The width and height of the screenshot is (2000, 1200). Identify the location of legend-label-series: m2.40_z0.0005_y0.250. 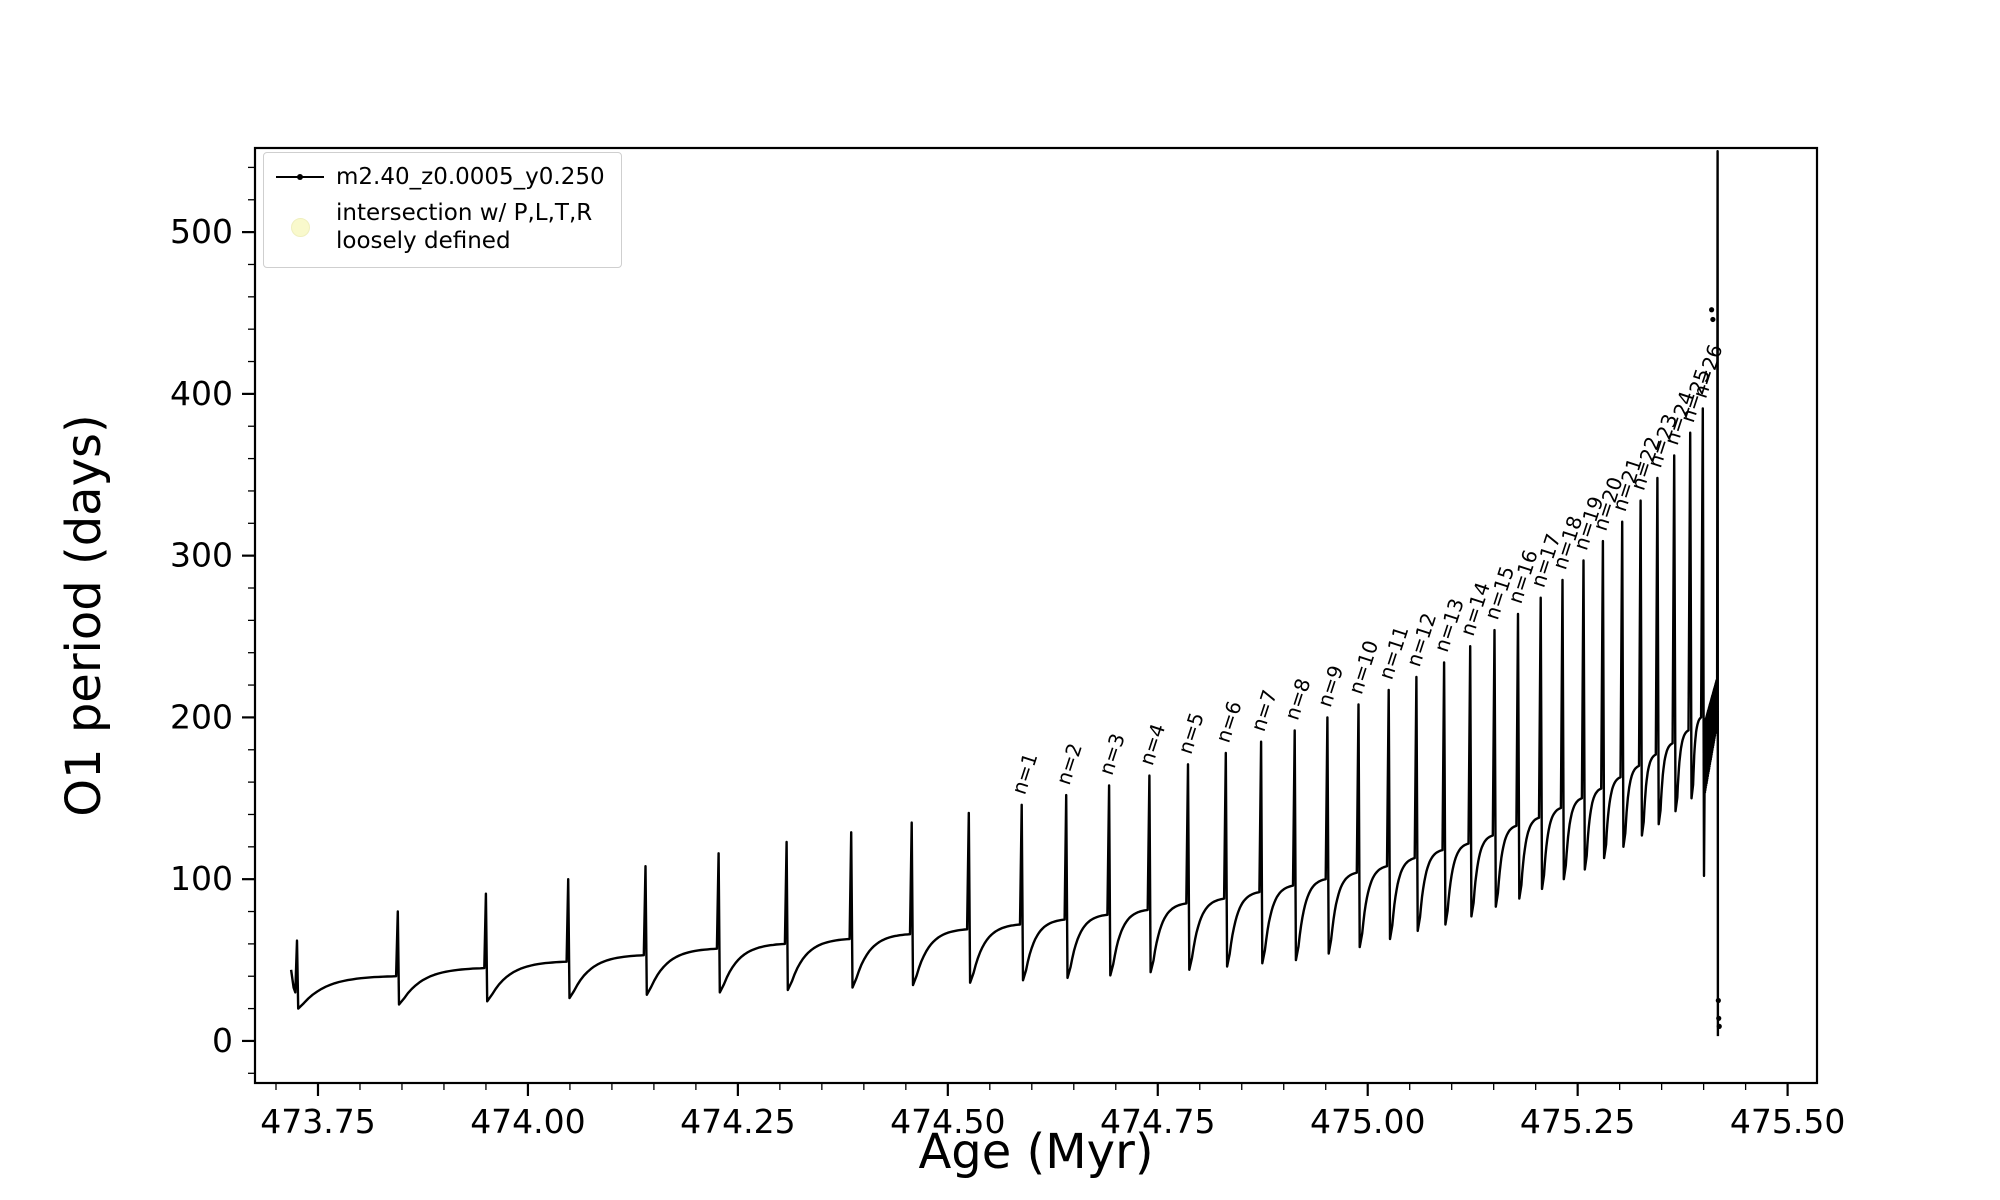
(470, 177).